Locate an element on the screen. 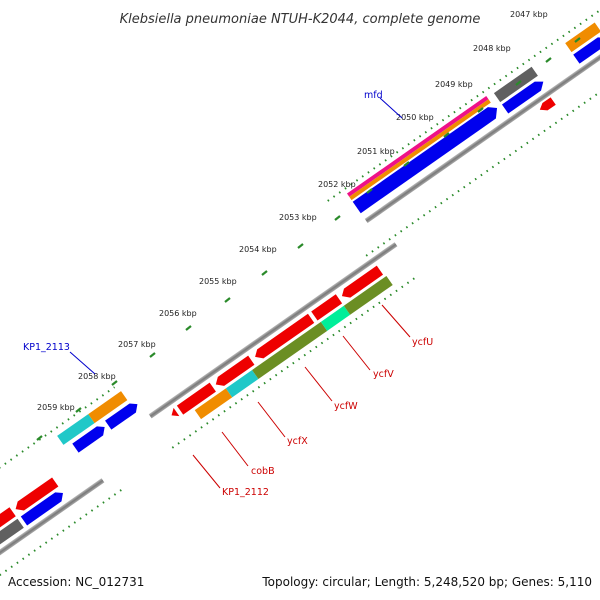 The width and height of the screenshot is (600, 600). gene-label-kp1-2112: KP1_2112 is located at coordinates (245, 492).